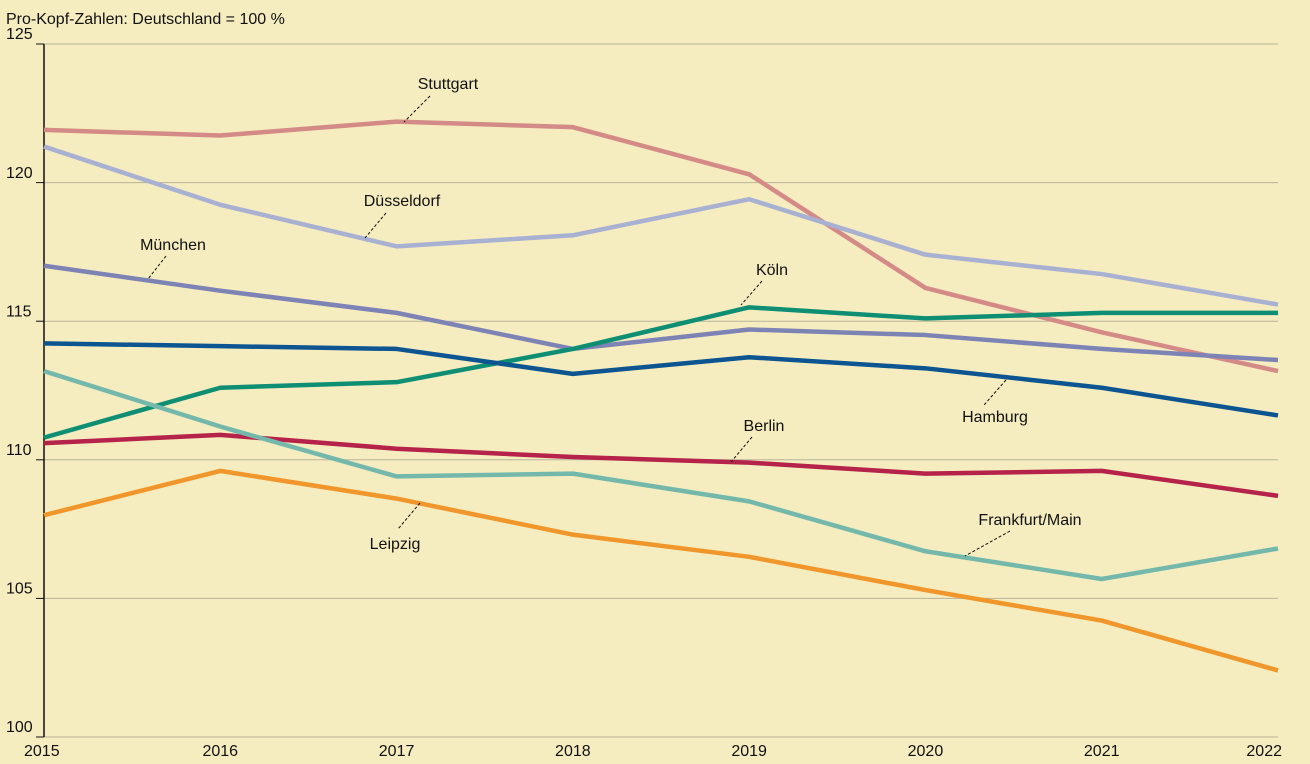 This screenshot has width=1310, height=764. Describe the element at coordinates (764, 426) in the screenshot. I see `series-label: Berlin` at that location.